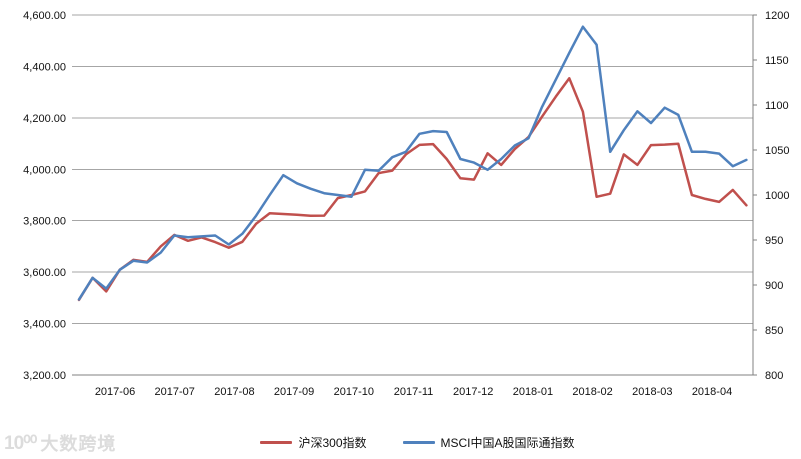 The height and width of the screenshot is (459, 801). What do you see at coordinates (712, 392) in the screenshot?
I see `x-axis-label: 2018-04` at bounding box center [712, 392].